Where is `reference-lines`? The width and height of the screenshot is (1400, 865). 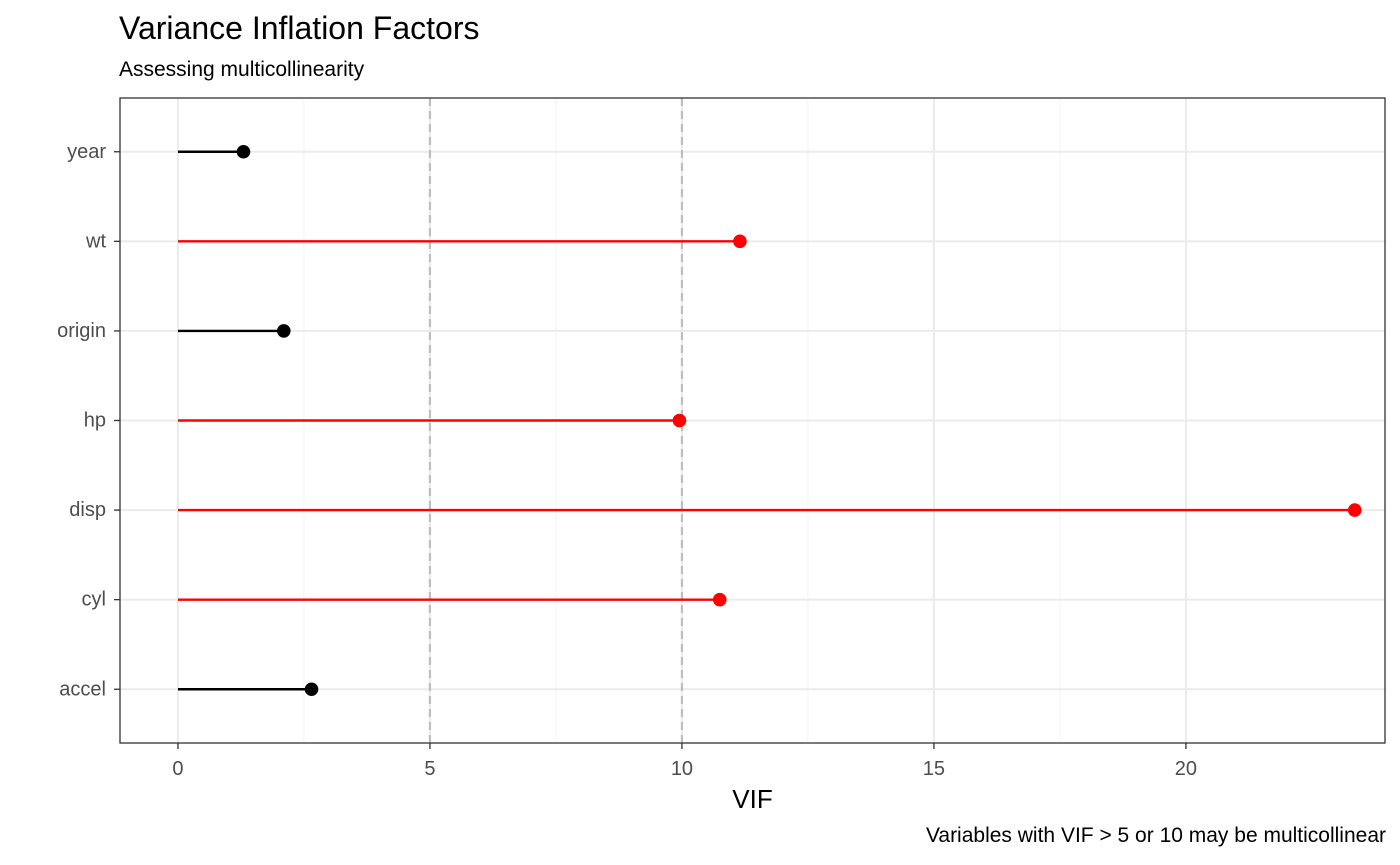 reference-lines is located at coordinates (556, 420).